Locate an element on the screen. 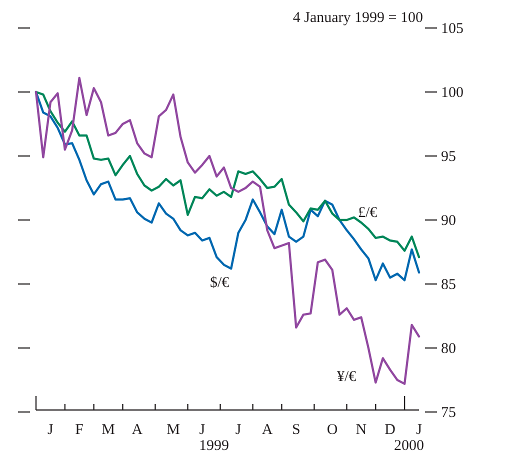 This screenshot has height=459, width=516. text: 1999 is located at coordinates (214, 446).